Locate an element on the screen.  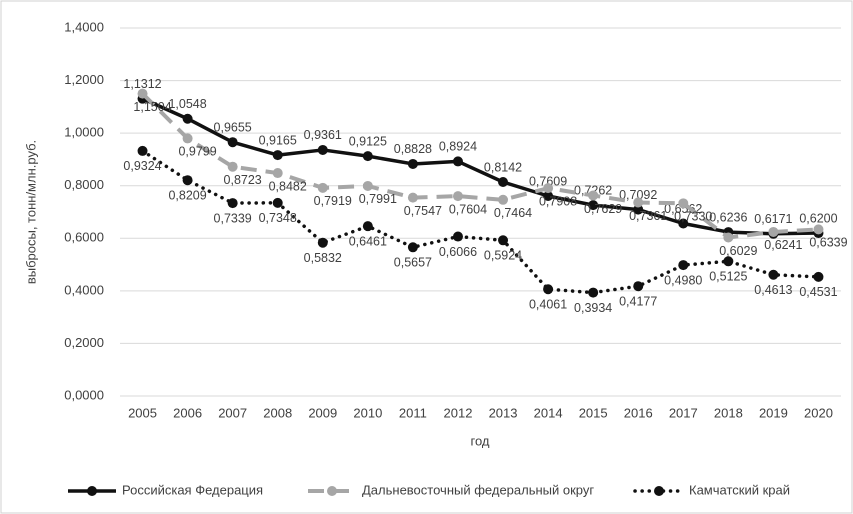
data-label: 0,7092 is located at coordinates (638, 195).